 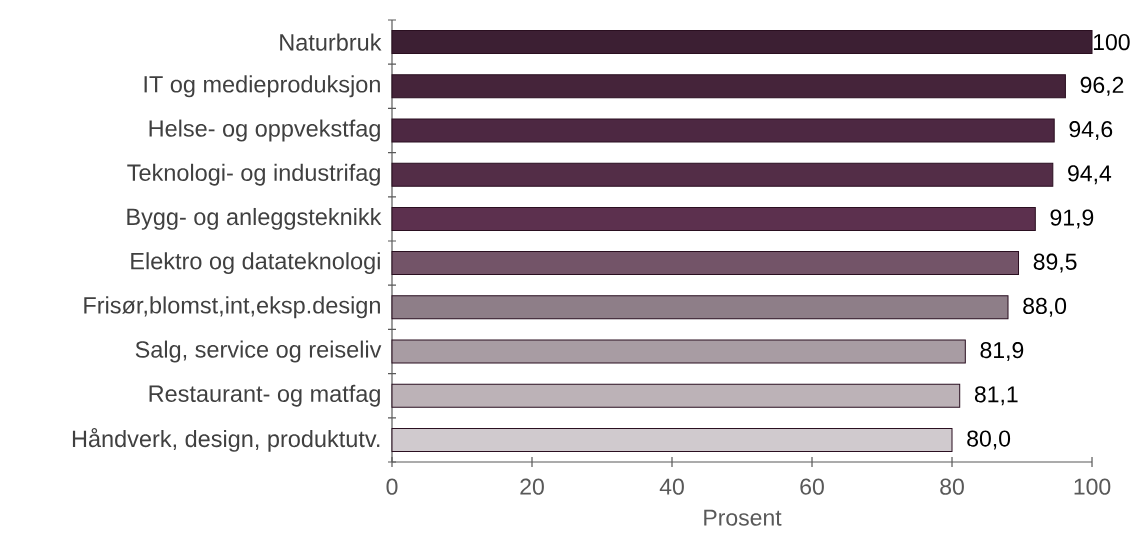 What do you see at coordinates (1111, 42) in the screenshot?
I see `data-label: 100` at bounding box center [1111, 42].